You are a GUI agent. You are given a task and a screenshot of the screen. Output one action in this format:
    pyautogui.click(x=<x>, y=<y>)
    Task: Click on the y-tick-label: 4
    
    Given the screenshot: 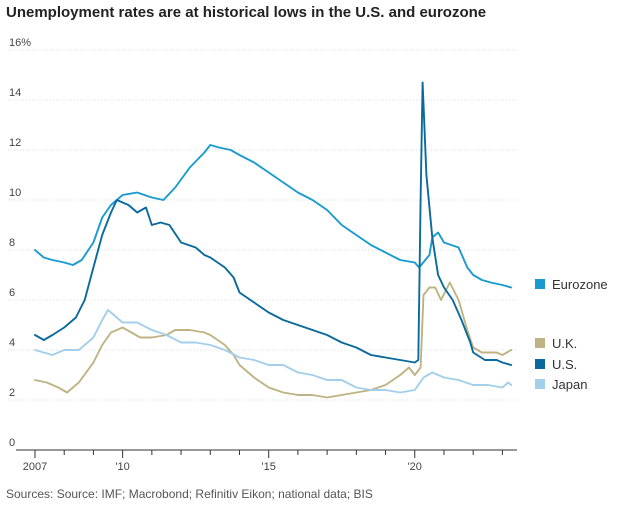 What is the action you would take?
    pyautogui.click(x=12, y=343)
    